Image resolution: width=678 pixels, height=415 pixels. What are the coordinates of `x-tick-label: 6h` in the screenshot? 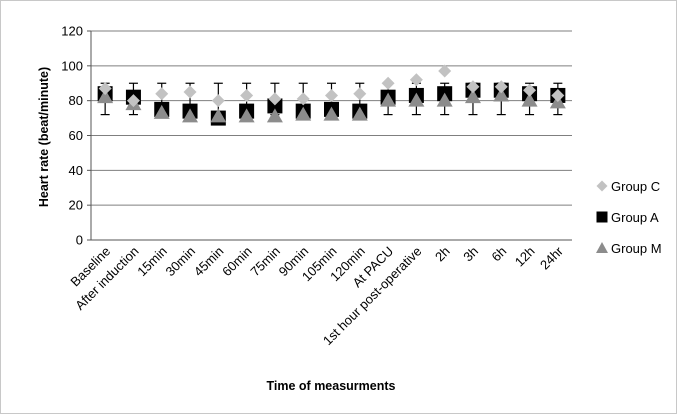 It's located at (499, 254).